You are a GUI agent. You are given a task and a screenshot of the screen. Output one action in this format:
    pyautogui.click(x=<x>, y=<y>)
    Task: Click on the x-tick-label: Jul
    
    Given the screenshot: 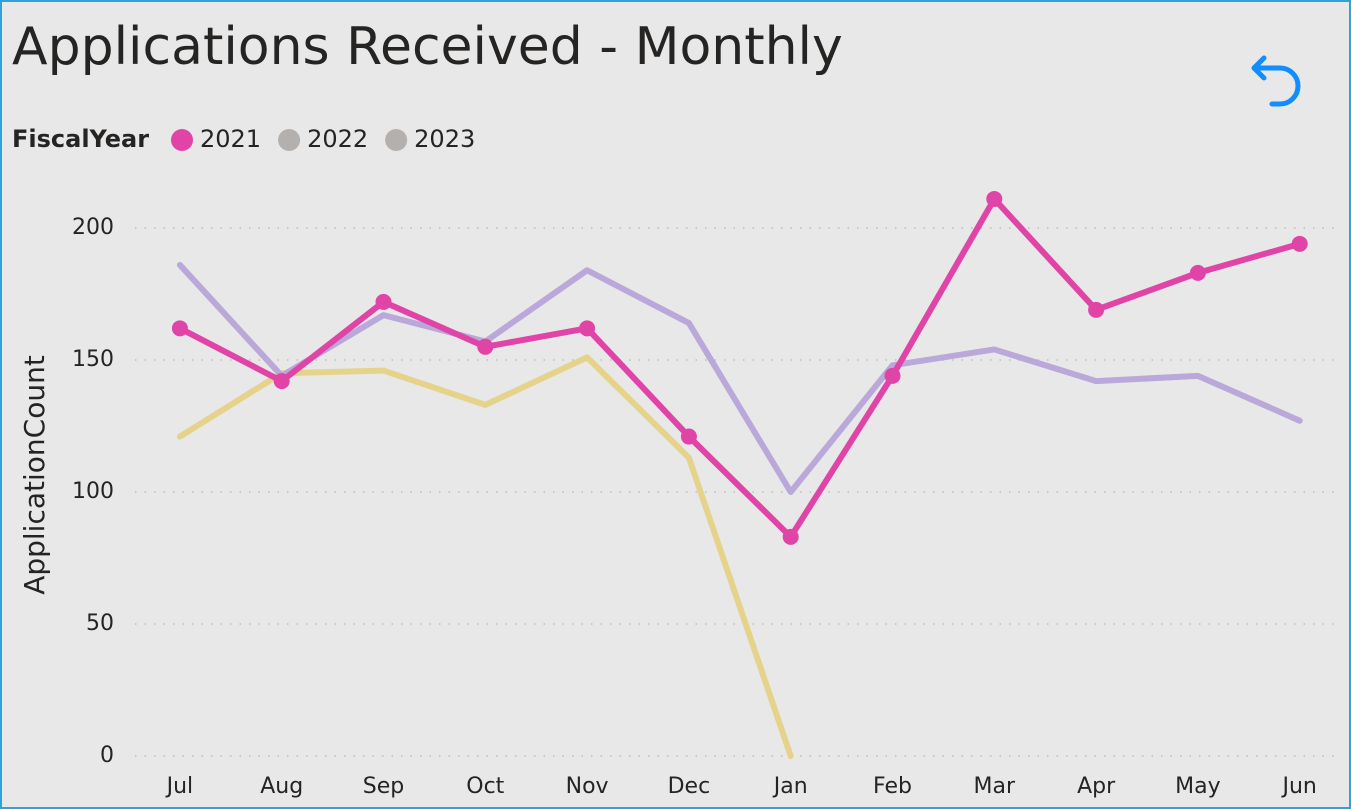 What is the action you would take?
    pyautogui.click(x=179, y=786)
    